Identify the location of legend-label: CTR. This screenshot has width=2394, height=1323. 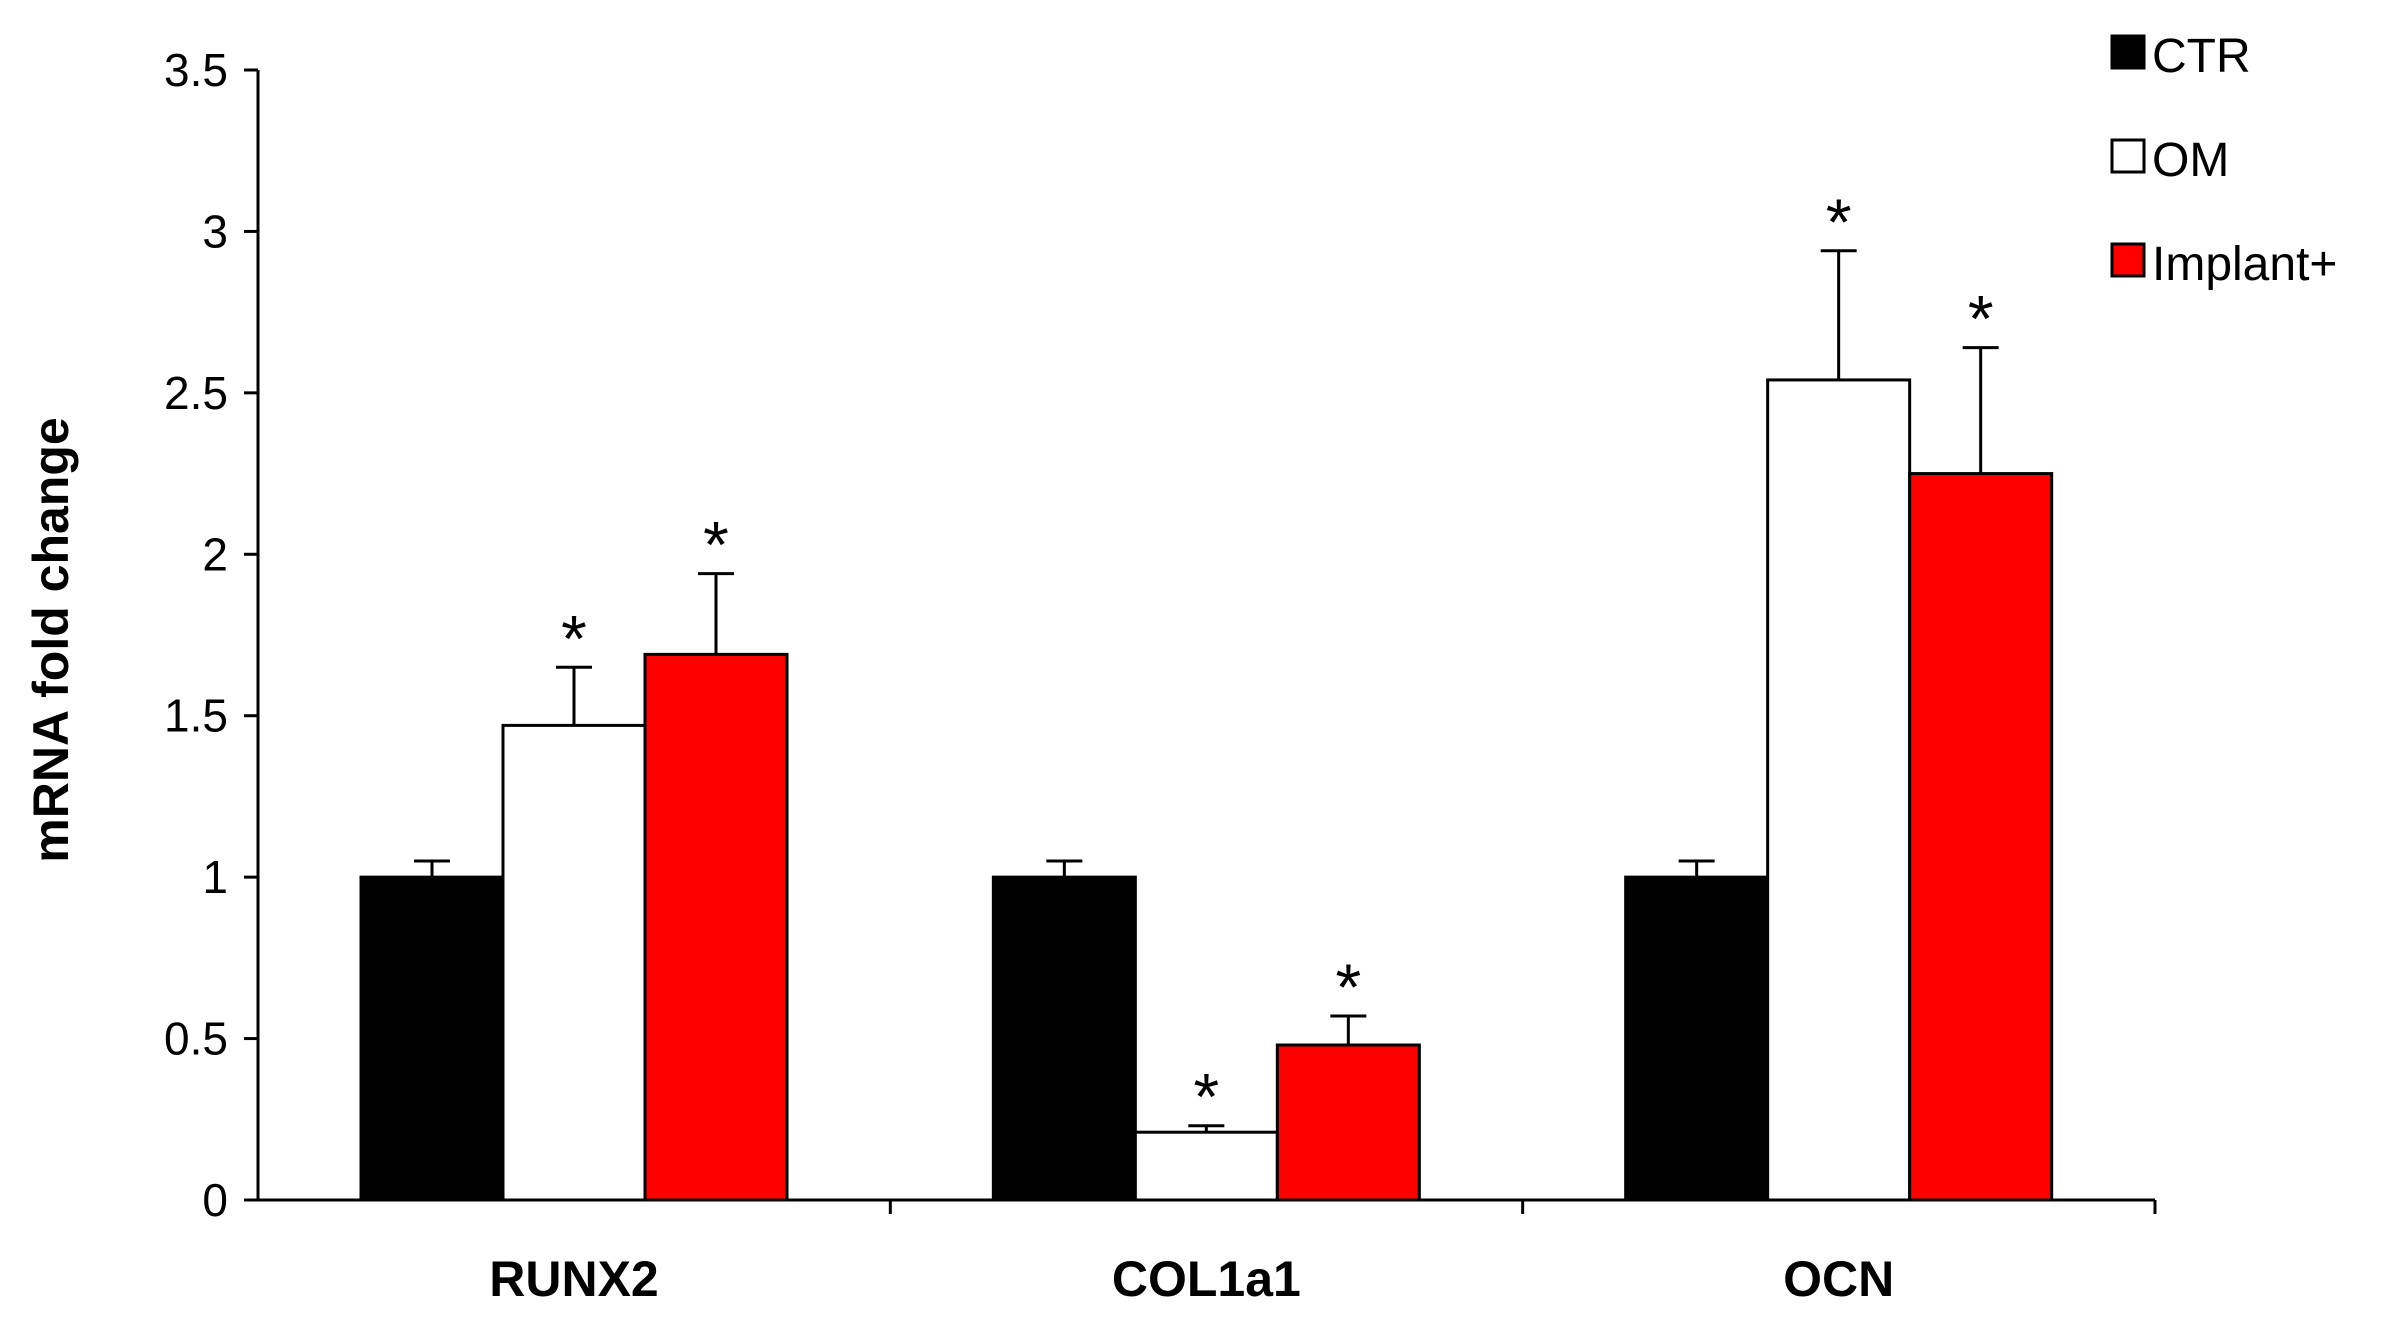
(2201, 56).